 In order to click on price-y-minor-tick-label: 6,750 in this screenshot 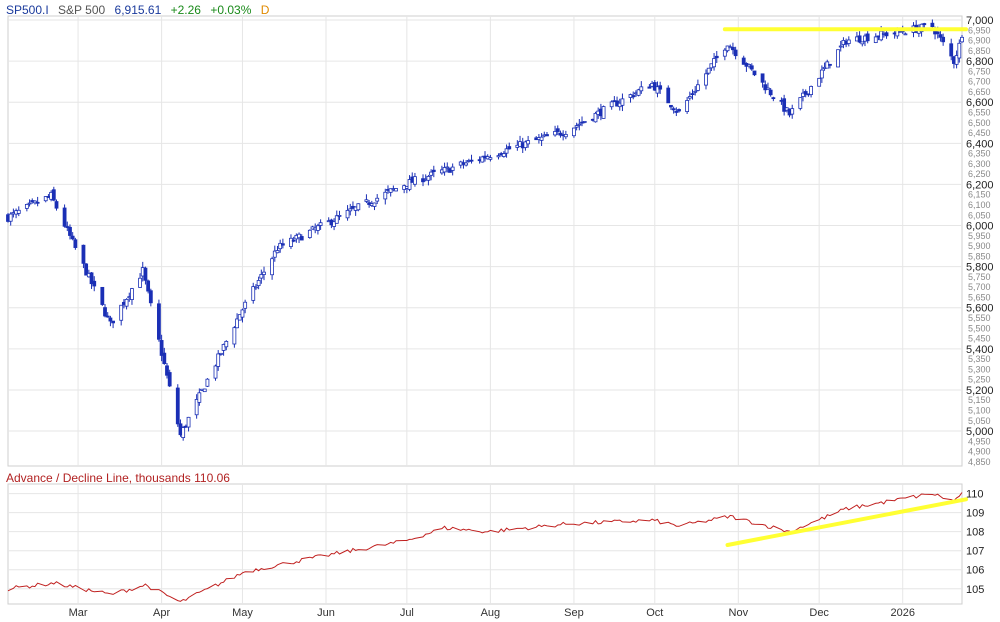, I will do `click(979, 71)`.